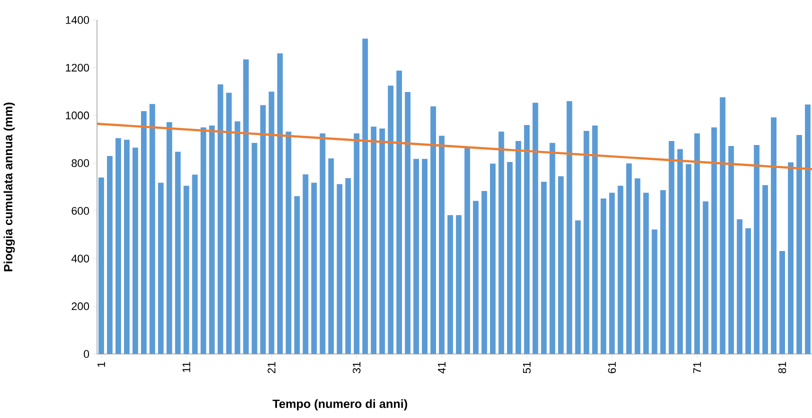  What do you see at coordinates (80, 258) in the screenshot?
I see `y-tick-label: 400` at bounding box center [80, 258].